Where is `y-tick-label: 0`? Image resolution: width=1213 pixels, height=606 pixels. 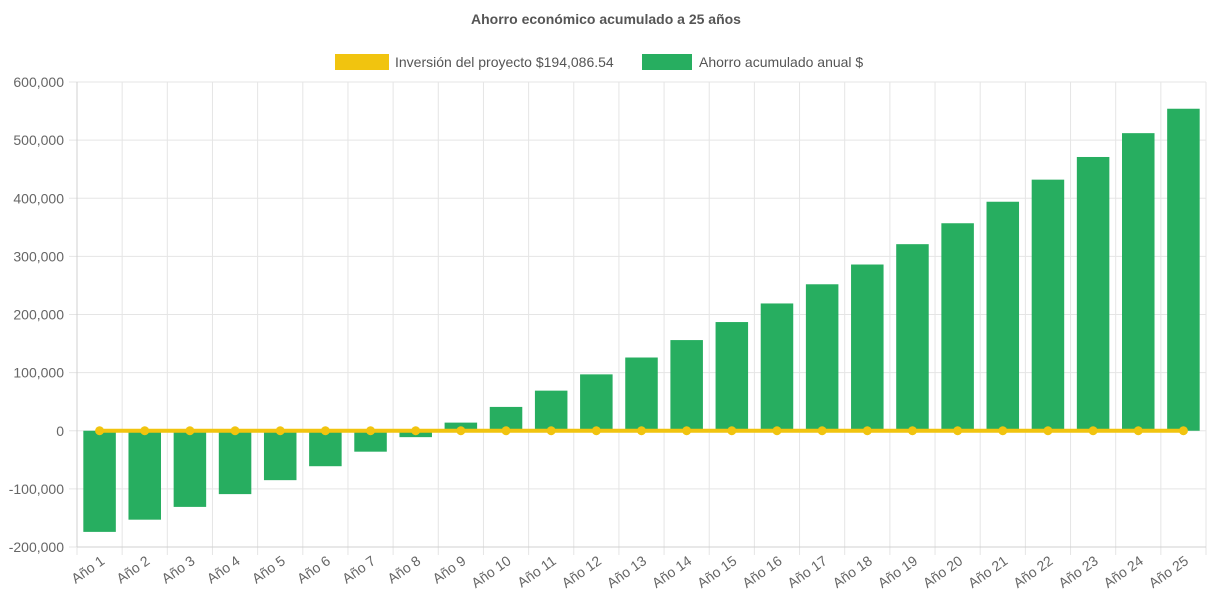
y-tick-label: 0 is located at coordinates (60, 431).